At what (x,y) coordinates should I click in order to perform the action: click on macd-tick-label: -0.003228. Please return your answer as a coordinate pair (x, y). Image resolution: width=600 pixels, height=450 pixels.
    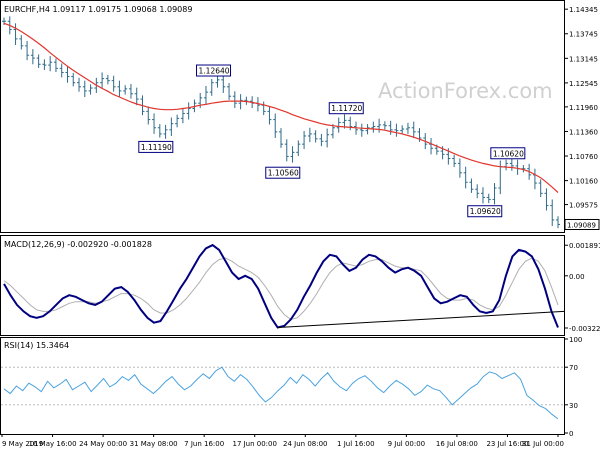
    Looking at the image, I should click on (584, 329).